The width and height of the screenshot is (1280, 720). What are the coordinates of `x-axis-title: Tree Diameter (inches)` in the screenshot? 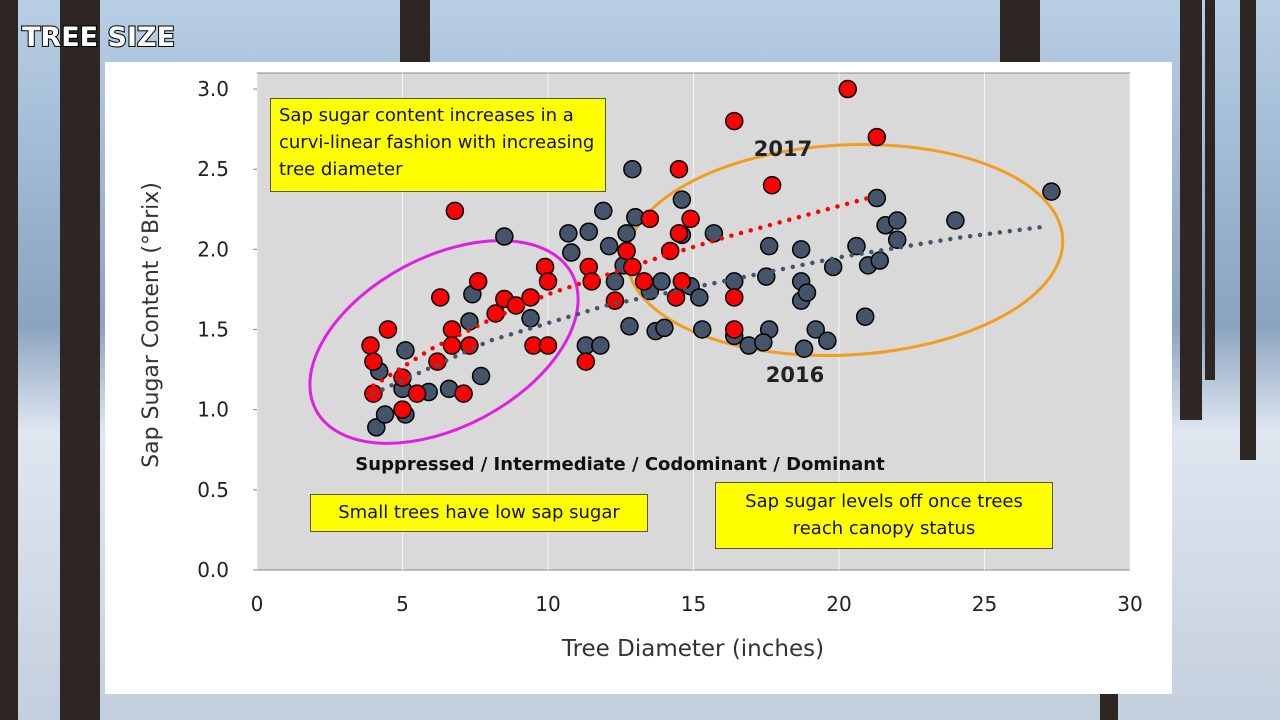 It's located at (692, 649).